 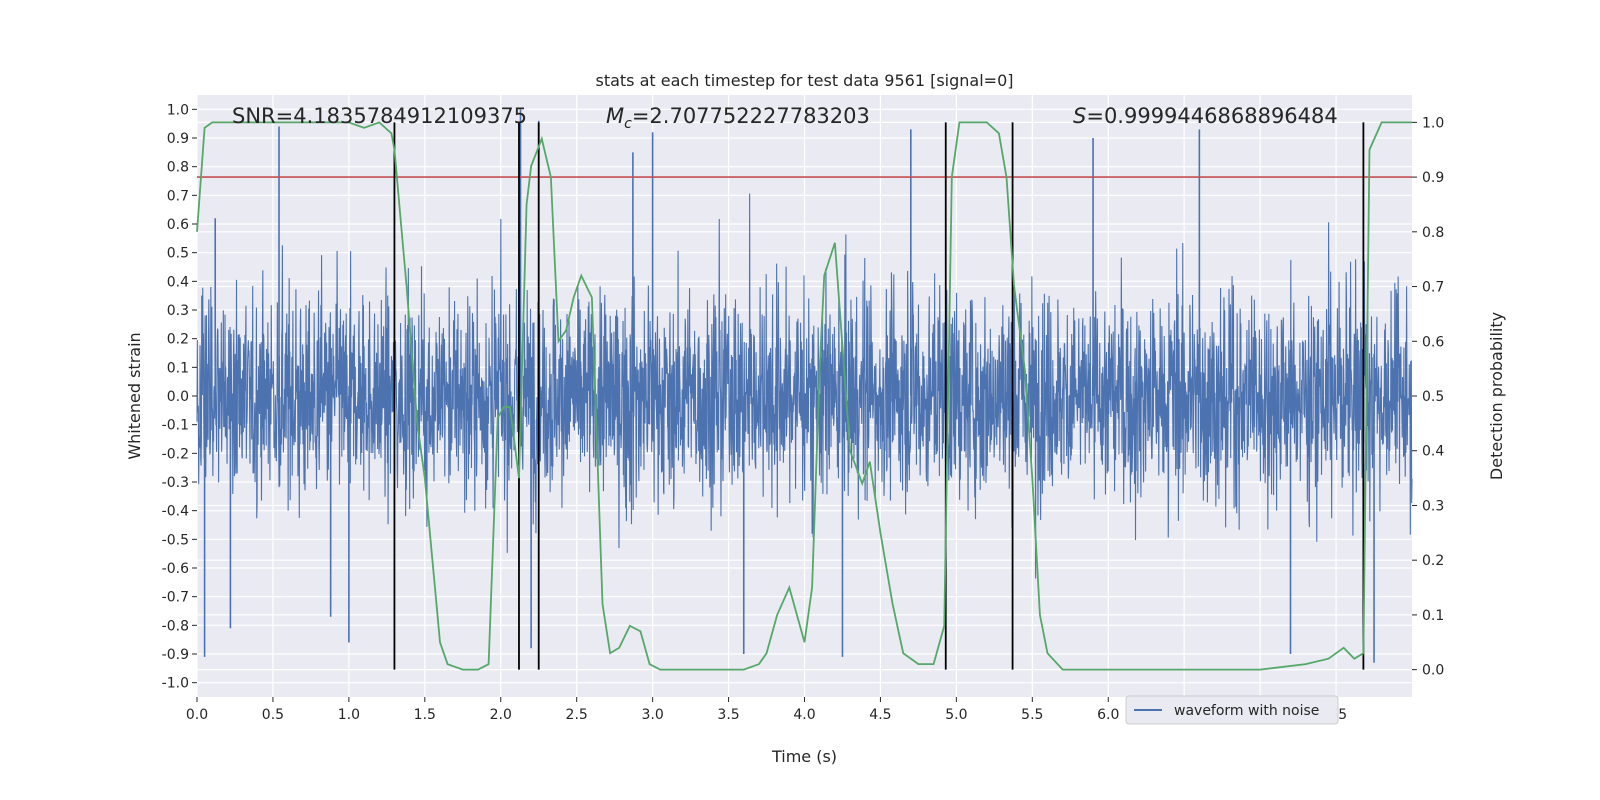 I want to click on y-tick-label: 0.7, so click(x=178, y=196).